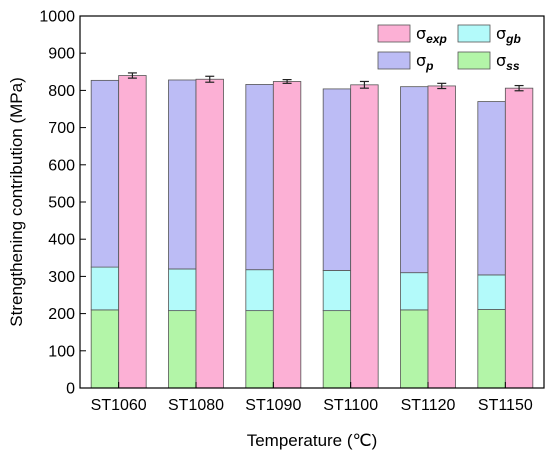  Describe the element at coordinates (132, 232) in the screenshot. I see `bar-exp-ST1060` at that location.